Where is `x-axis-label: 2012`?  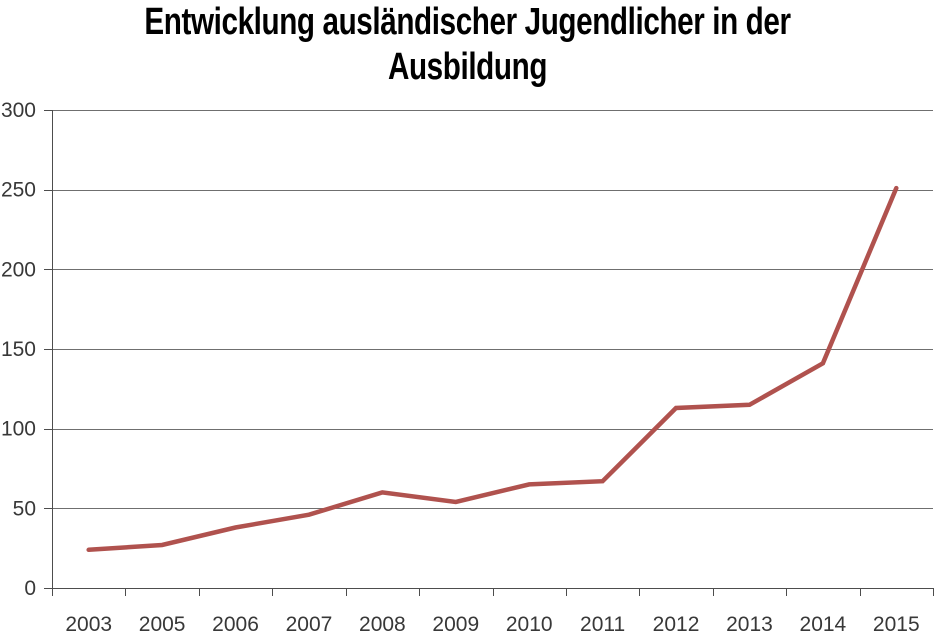 x-axis-label: 2012 is located at coordinates (676, 624).